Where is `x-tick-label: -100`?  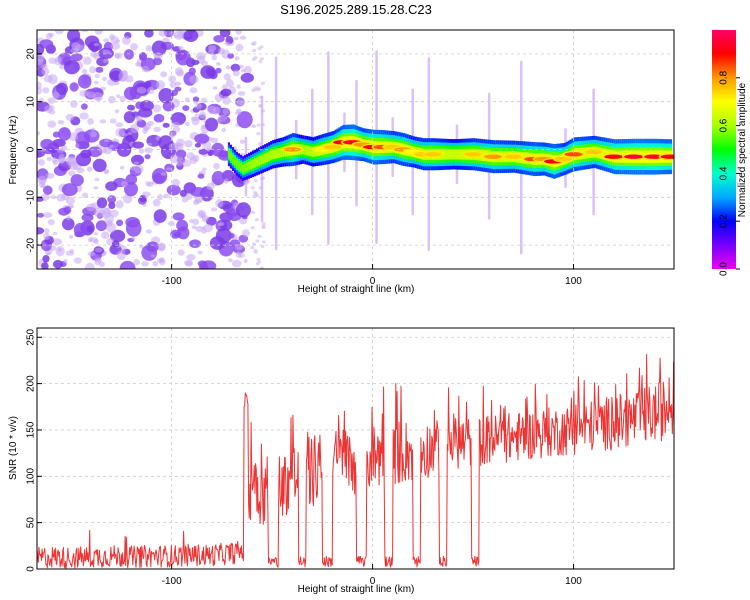
x-tick-label: -100 is located at coordinates (172, 281).